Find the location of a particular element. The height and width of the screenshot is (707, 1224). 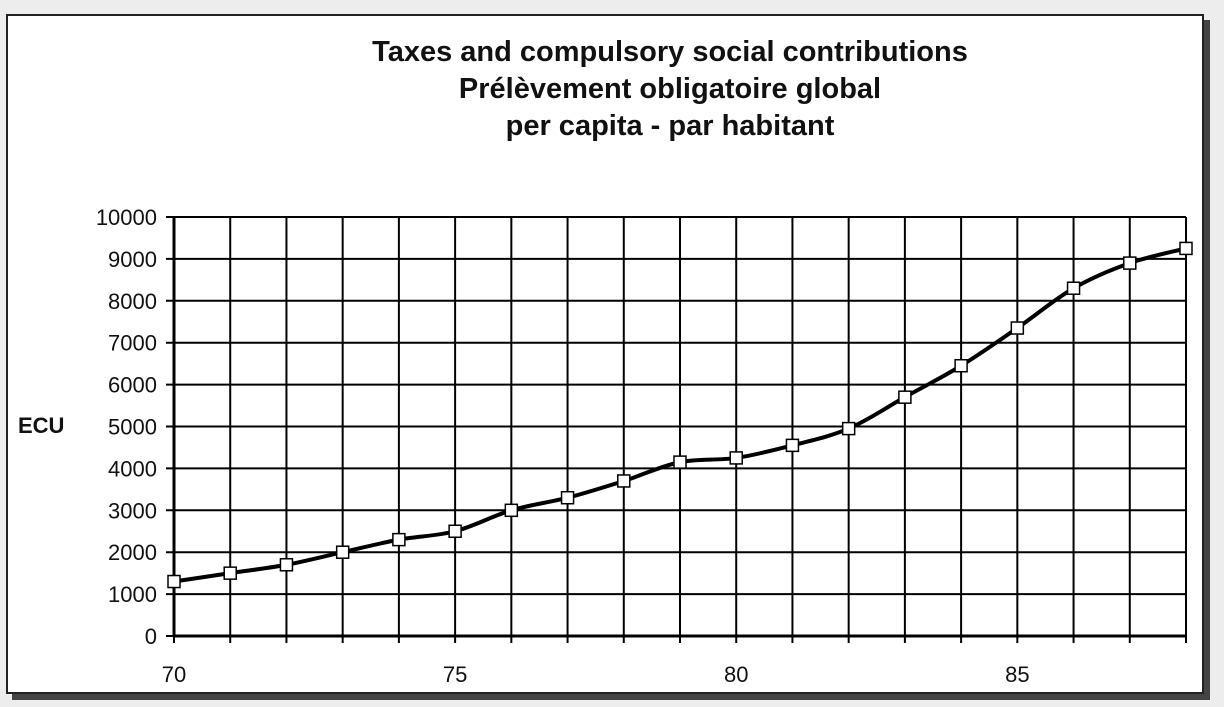

y-tick-label: 6000 is located at coordinates (132, 385).